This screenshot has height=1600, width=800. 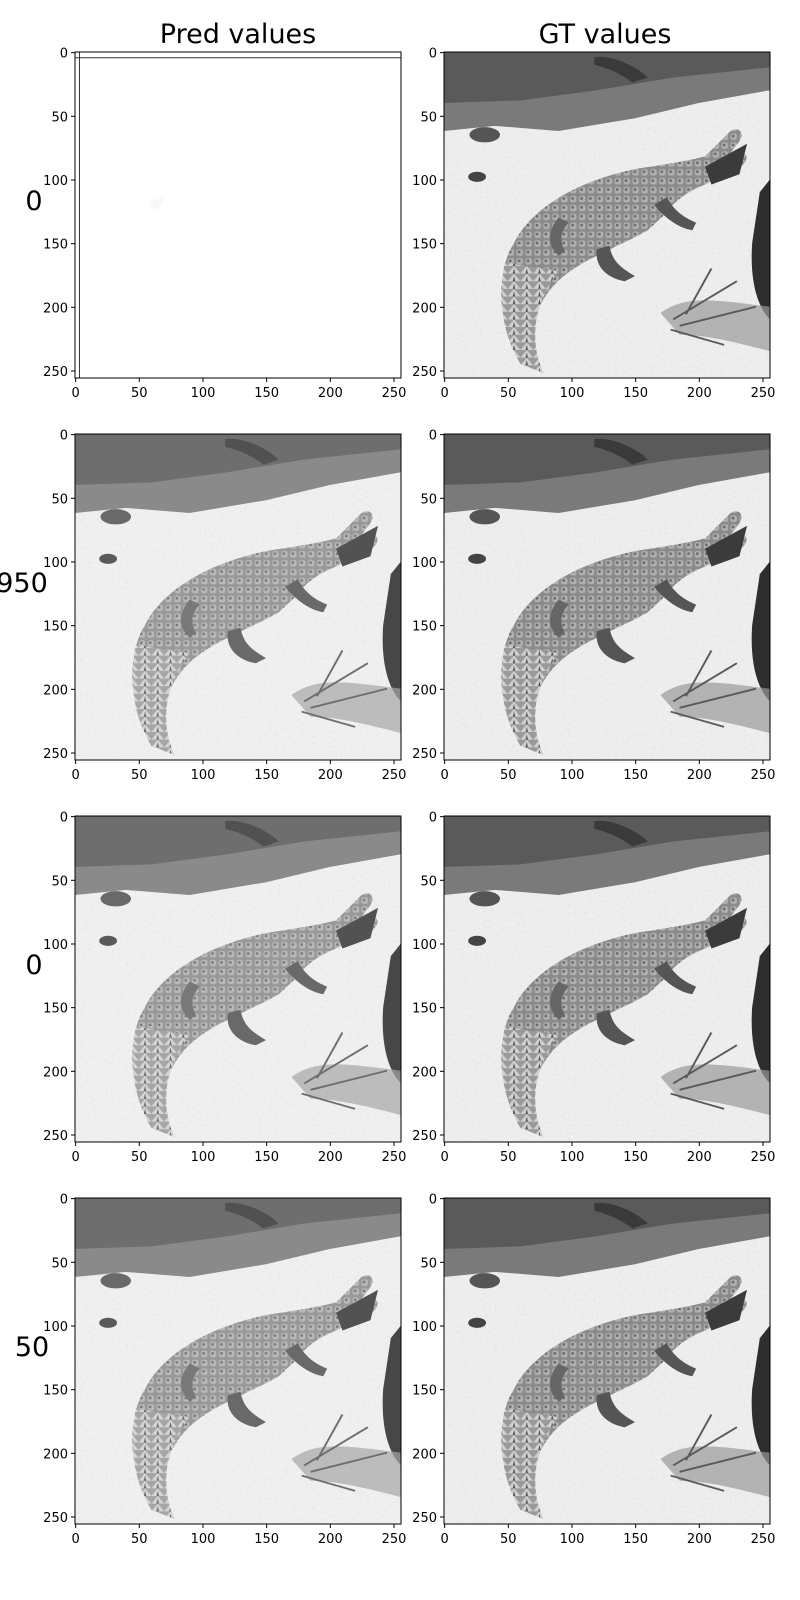 I want to click on row-label-0: 0, so click(x=33, y=201).